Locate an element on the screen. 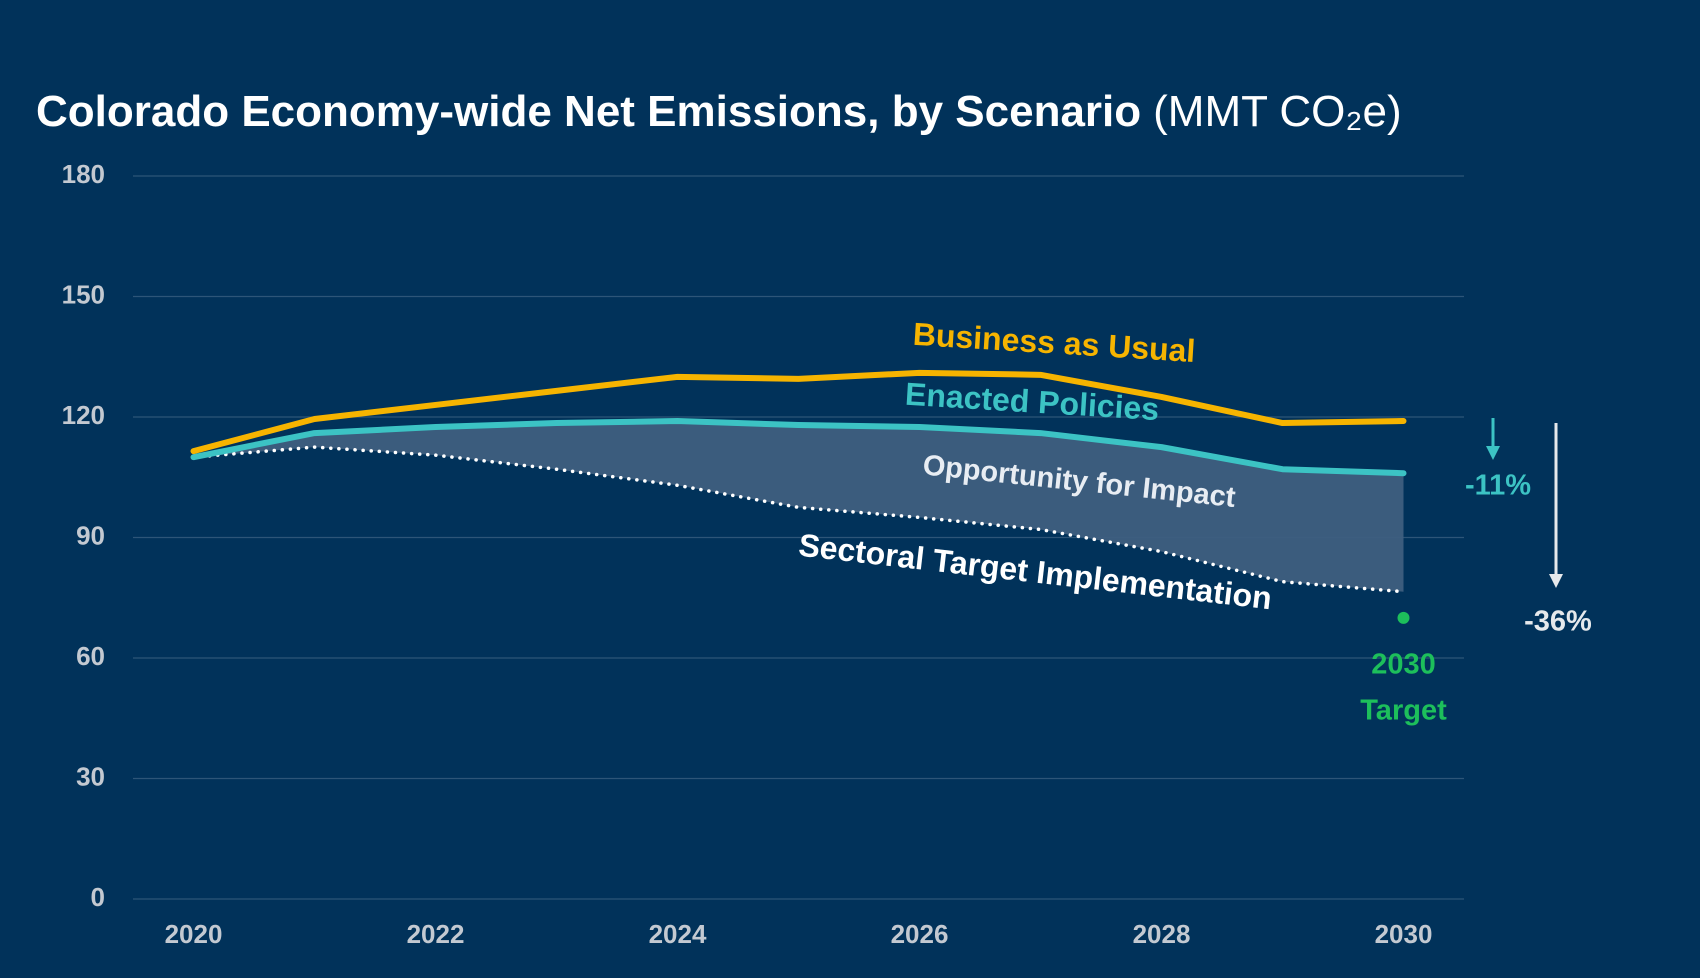 The width and height of the screenshot is (1700, 978). series-label: Enacted Policies is located at coordinates (1032, 401).